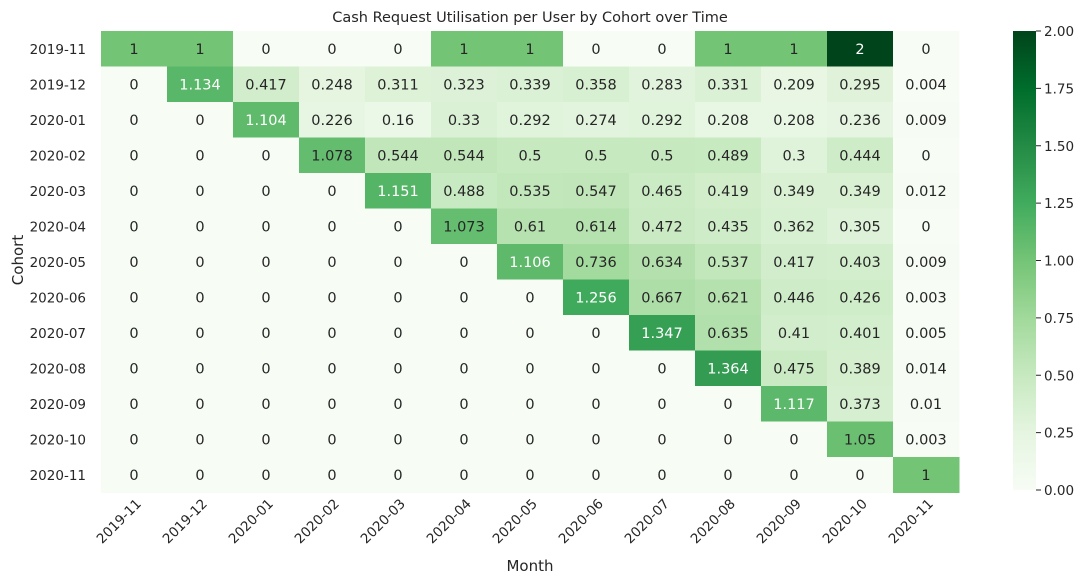 The height and width of the screenshot is (588, 1088). Describe the element at coordinates (860, 263) in the screenshot. I see `cell-value-label: 0.403` at that location.